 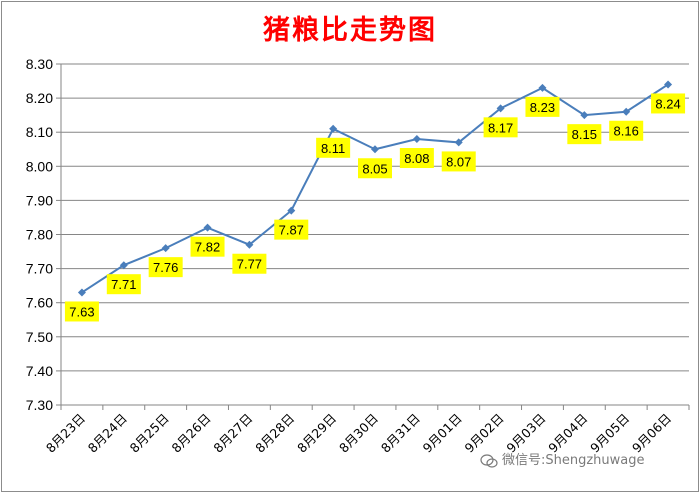 I want to click on y-tick-label: 7.60, so click(x=39, y=303).